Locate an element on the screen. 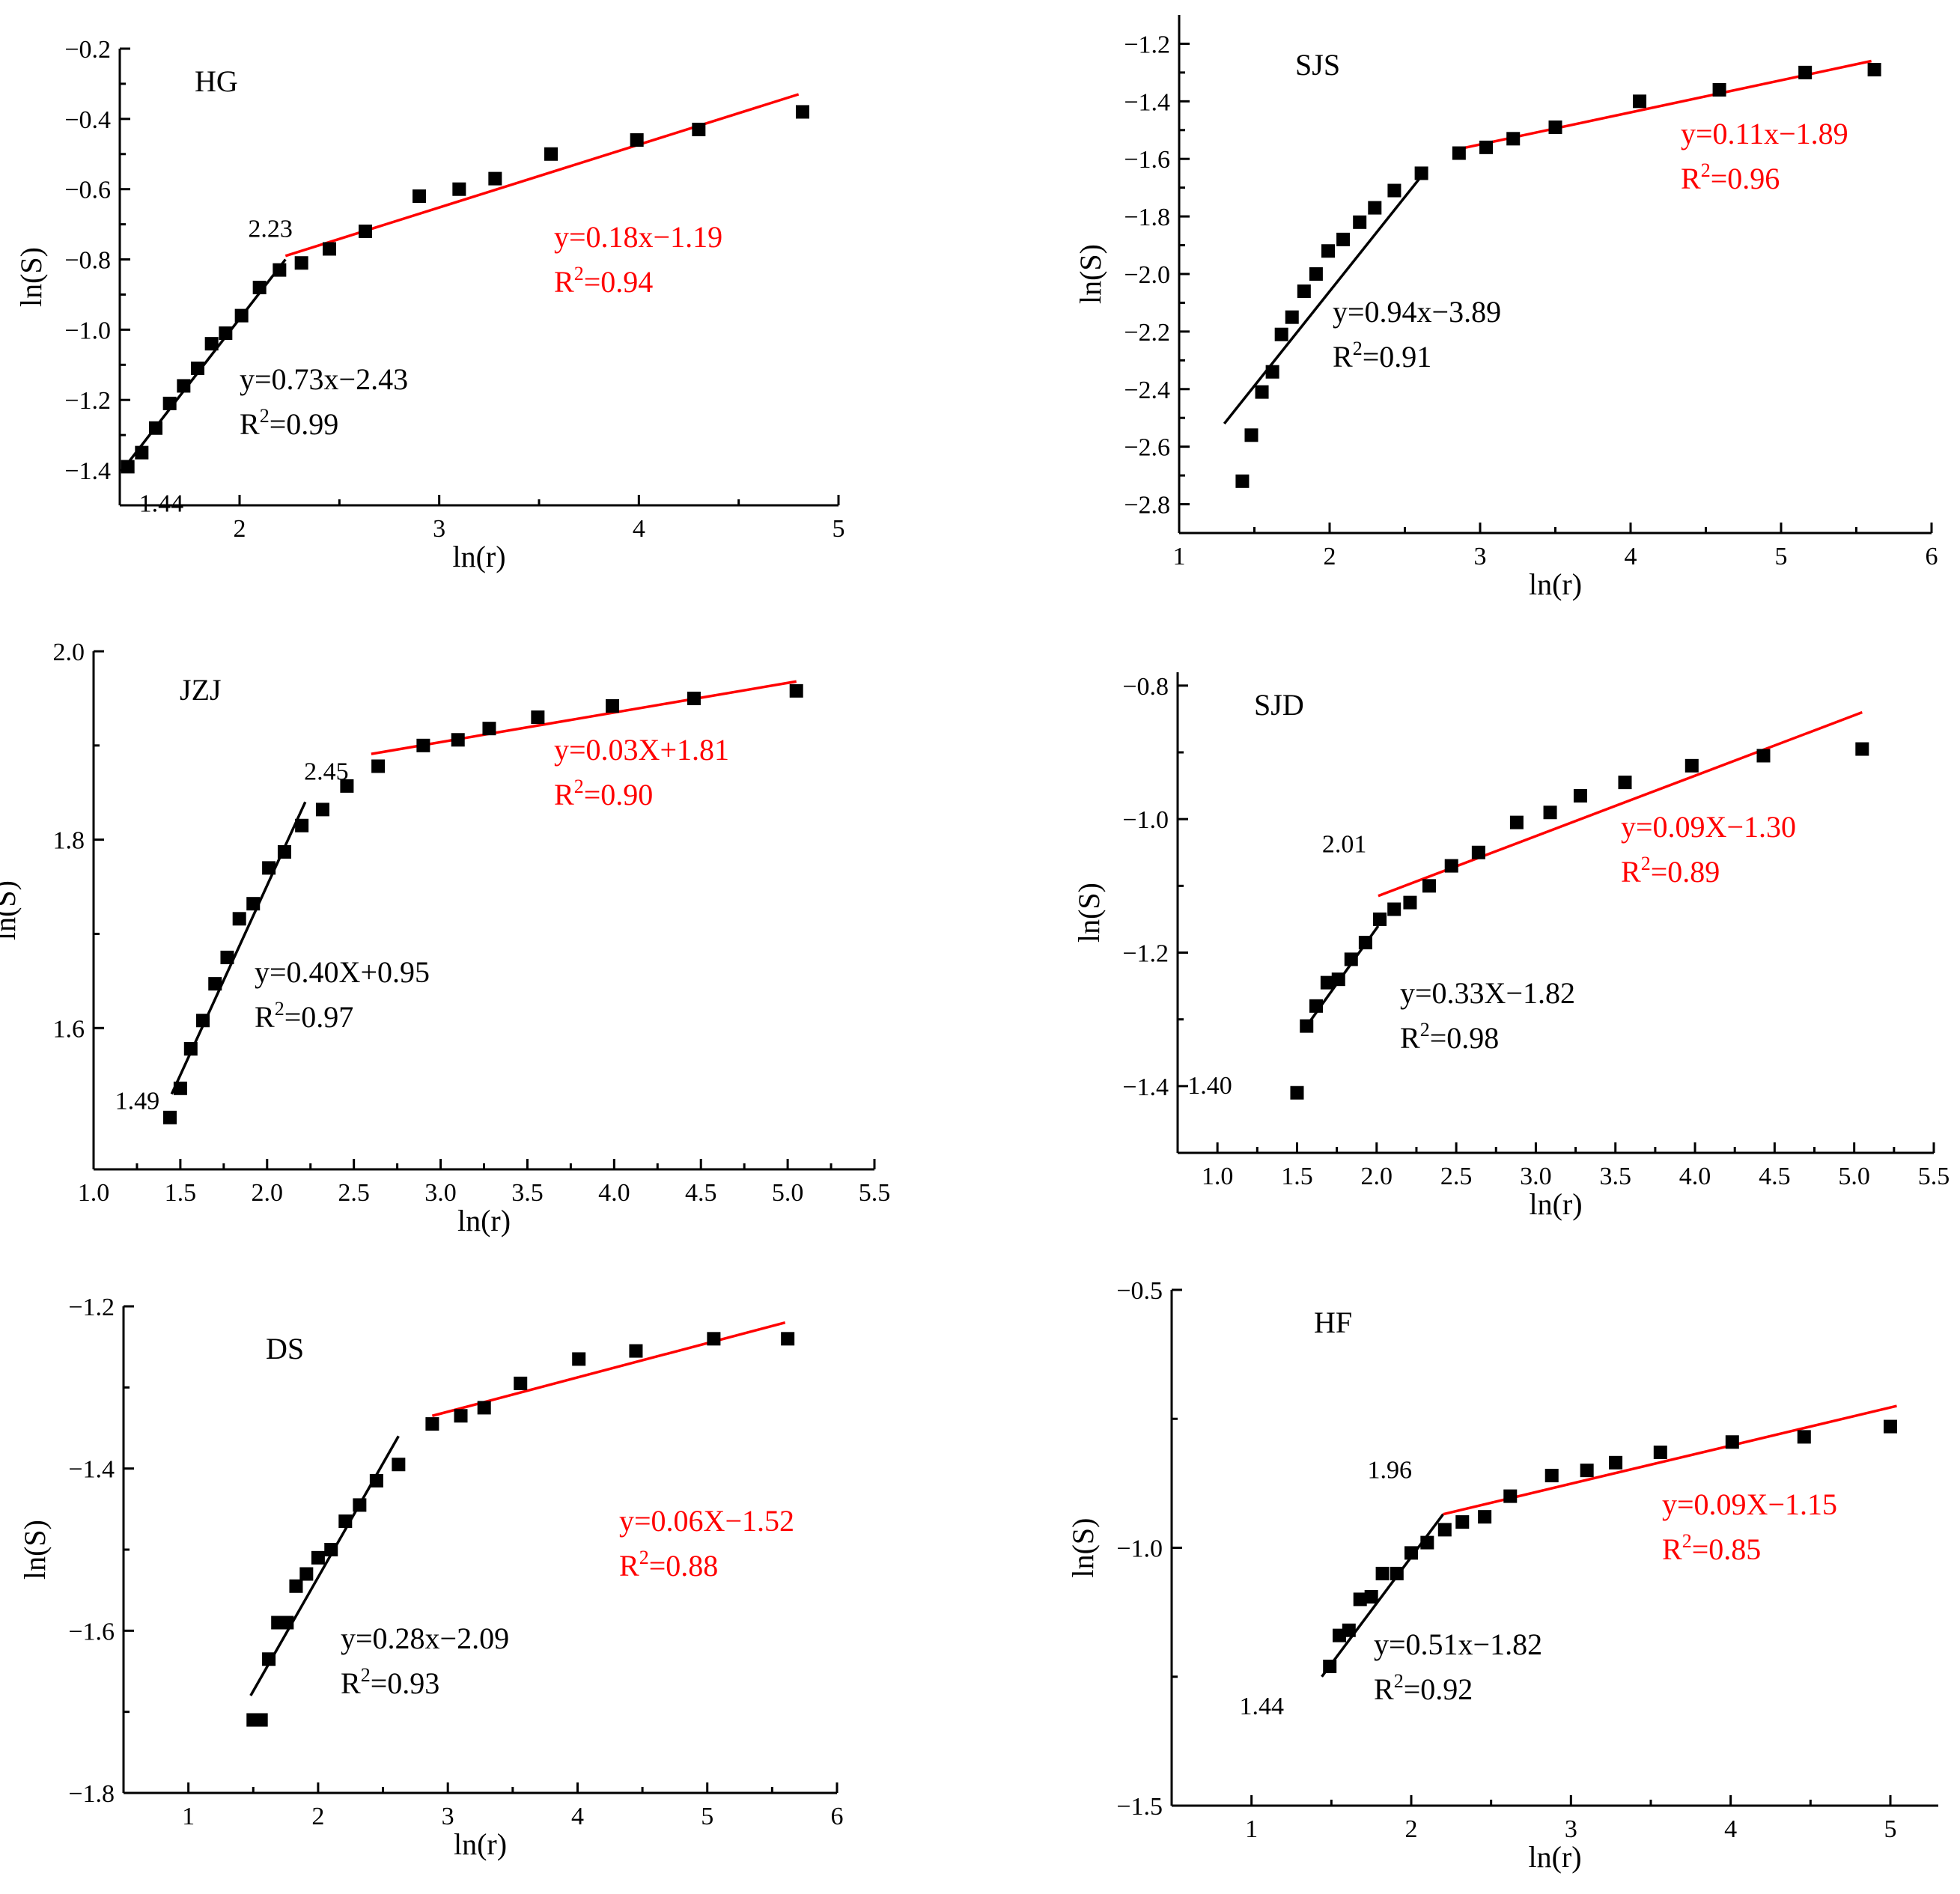 The height and width of the screenshot is (1894, 1960). fit-equation: y=0.06X−1.52 is located at coordinates (706, 1521).